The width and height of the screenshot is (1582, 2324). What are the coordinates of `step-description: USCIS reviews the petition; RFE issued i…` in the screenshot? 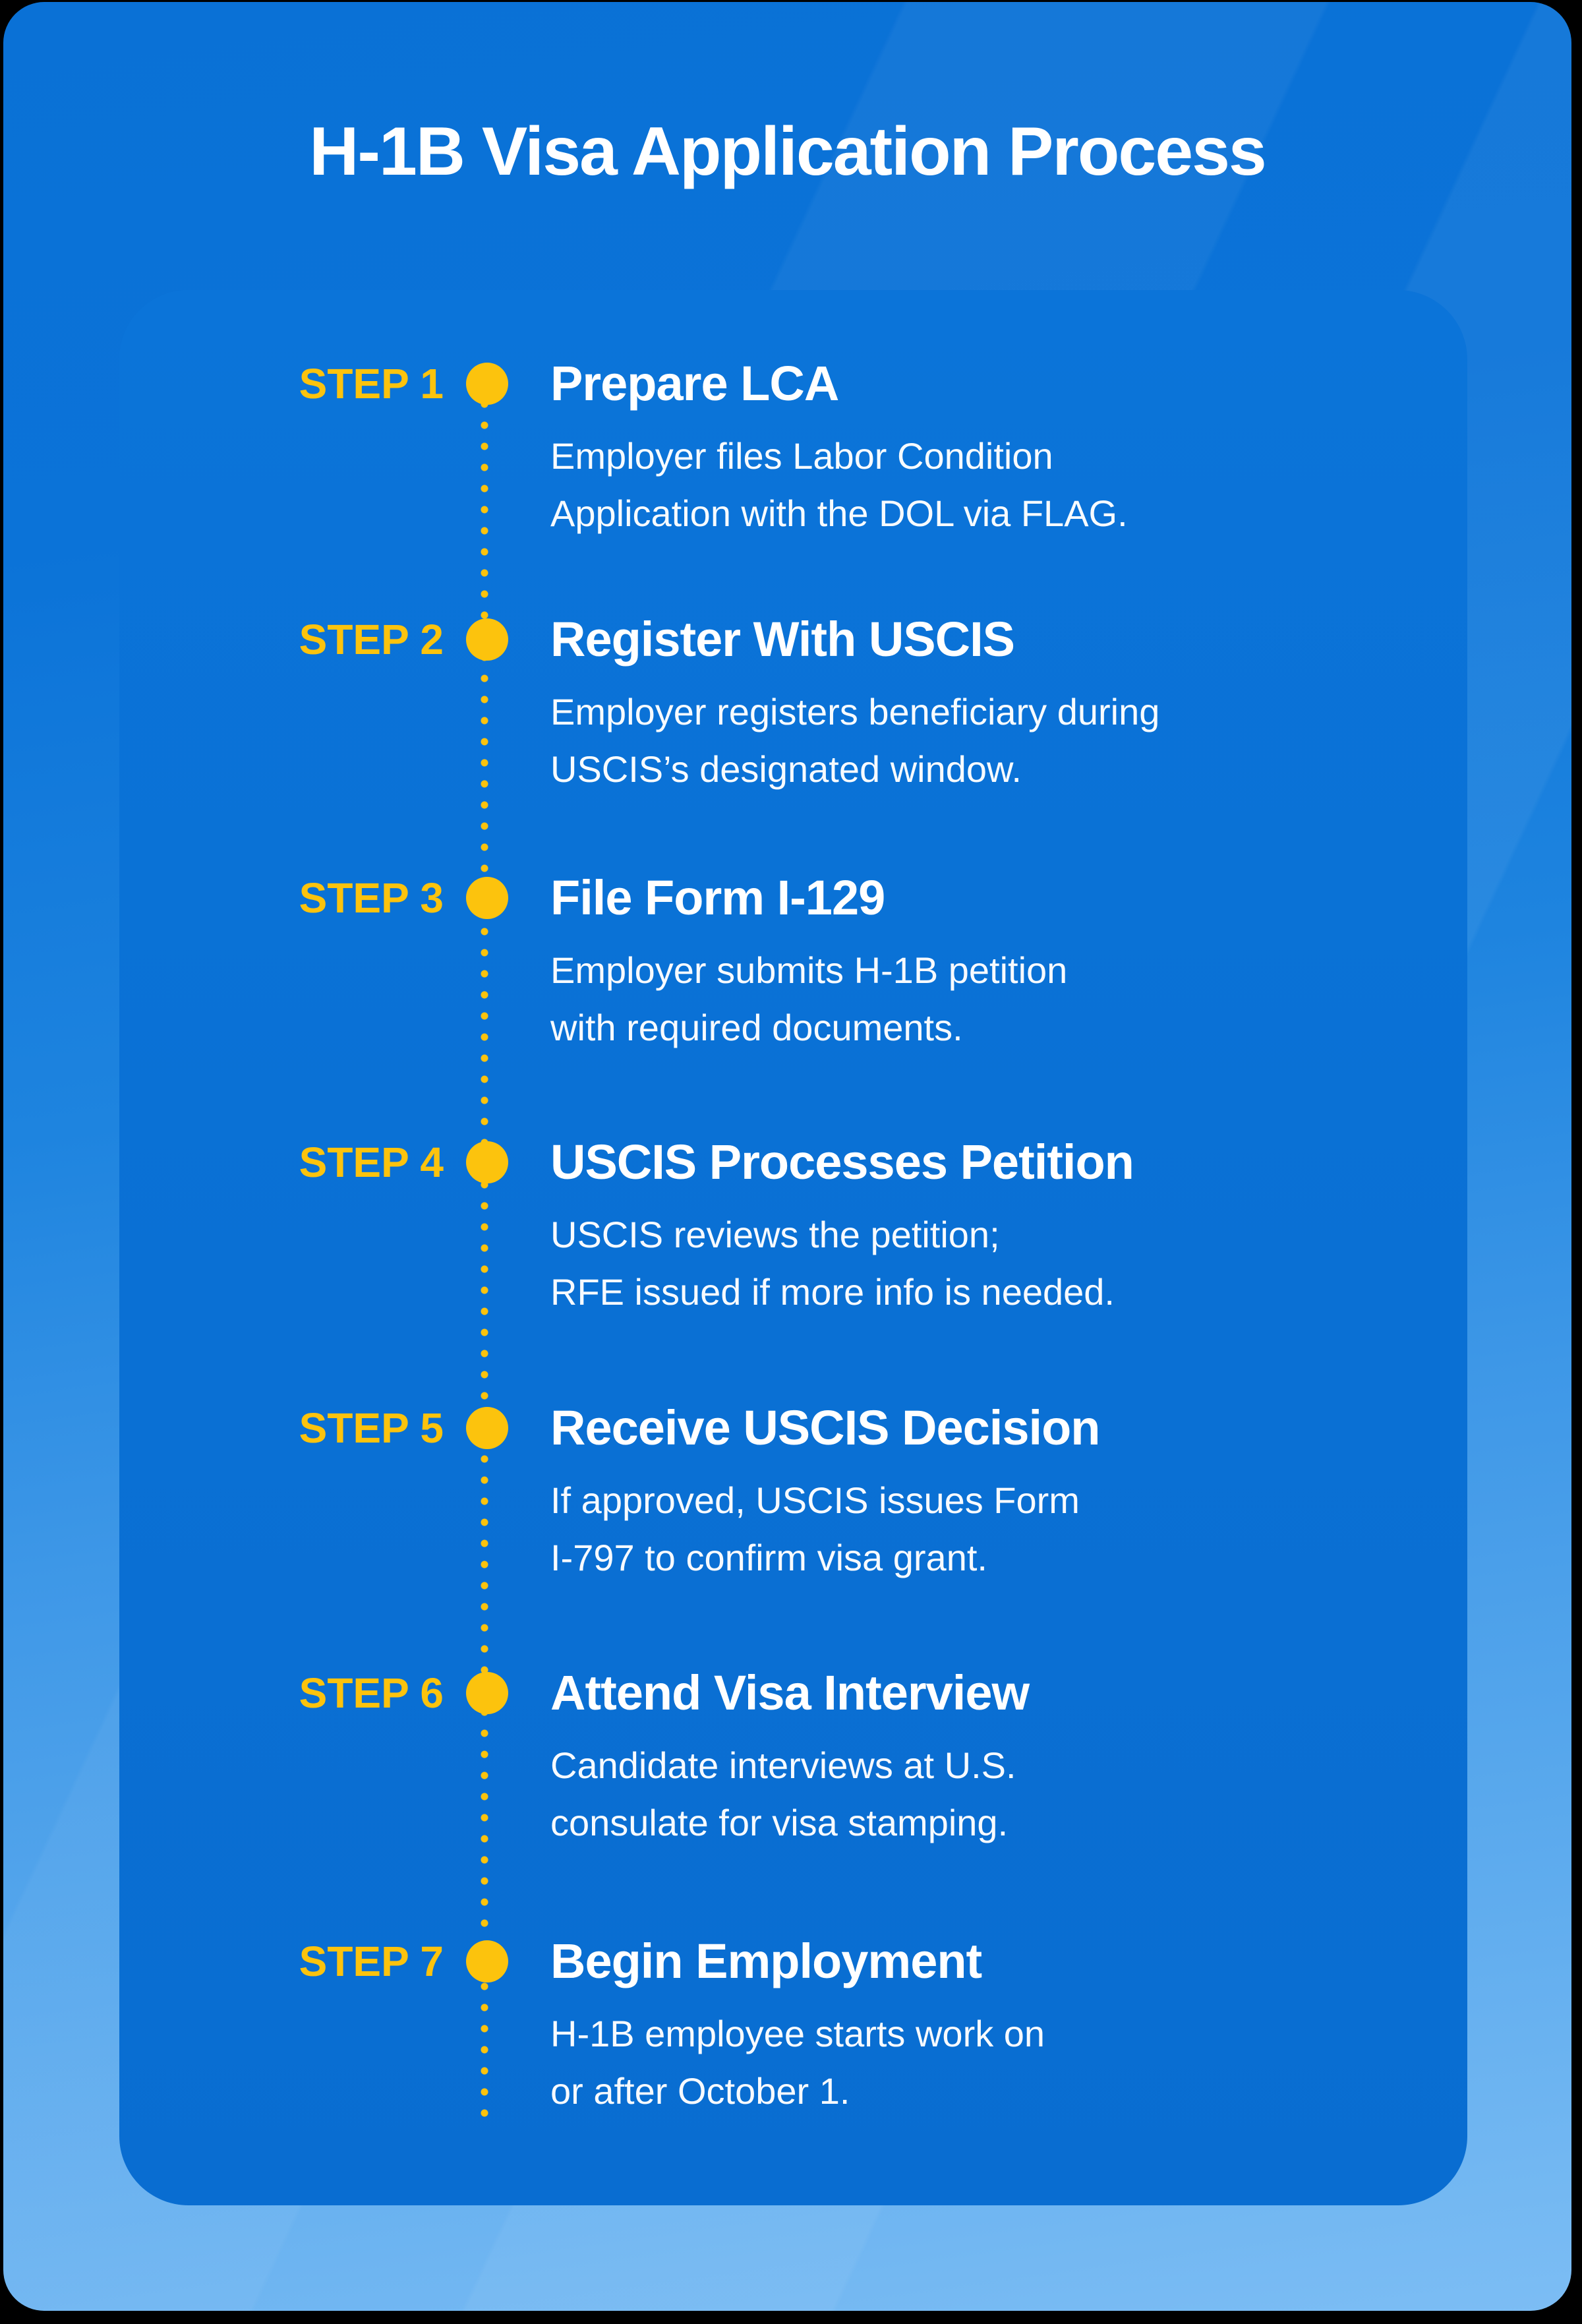 It's located at (832, 1263).